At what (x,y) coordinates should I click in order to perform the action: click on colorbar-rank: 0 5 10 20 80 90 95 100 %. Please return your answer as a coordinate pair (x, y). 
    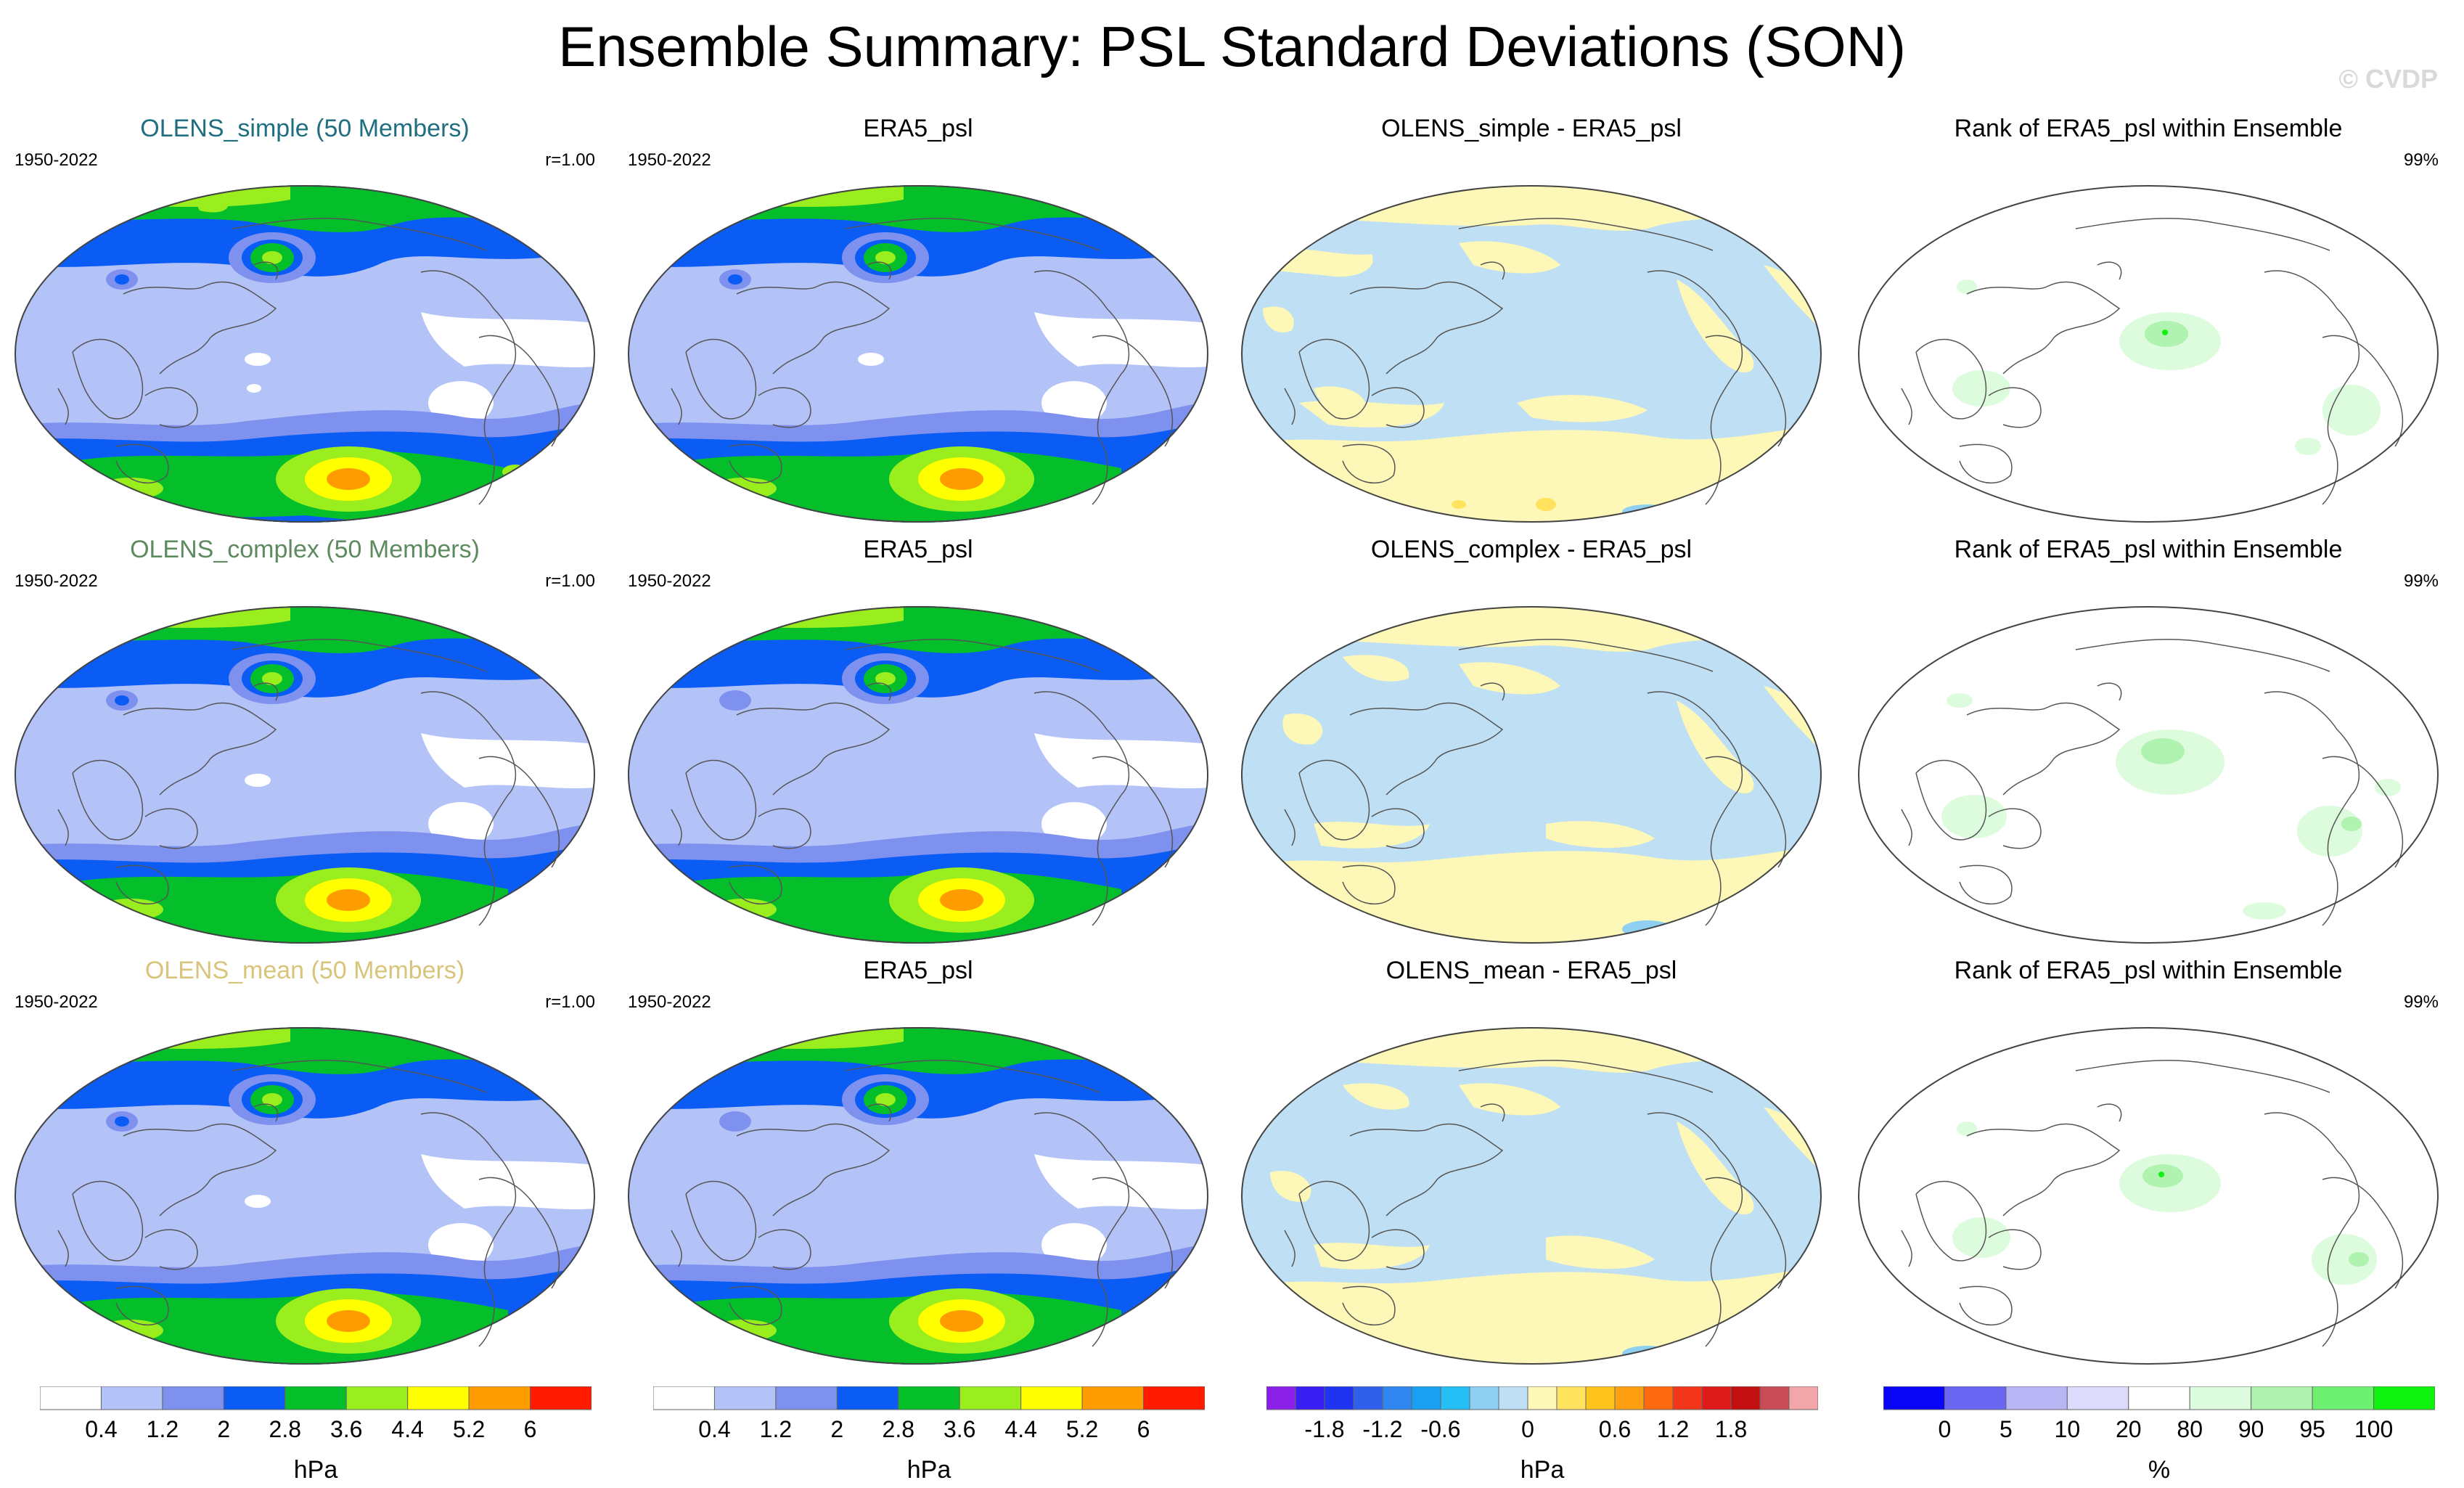
    Looking at the image, I should click on (2159, 1437).